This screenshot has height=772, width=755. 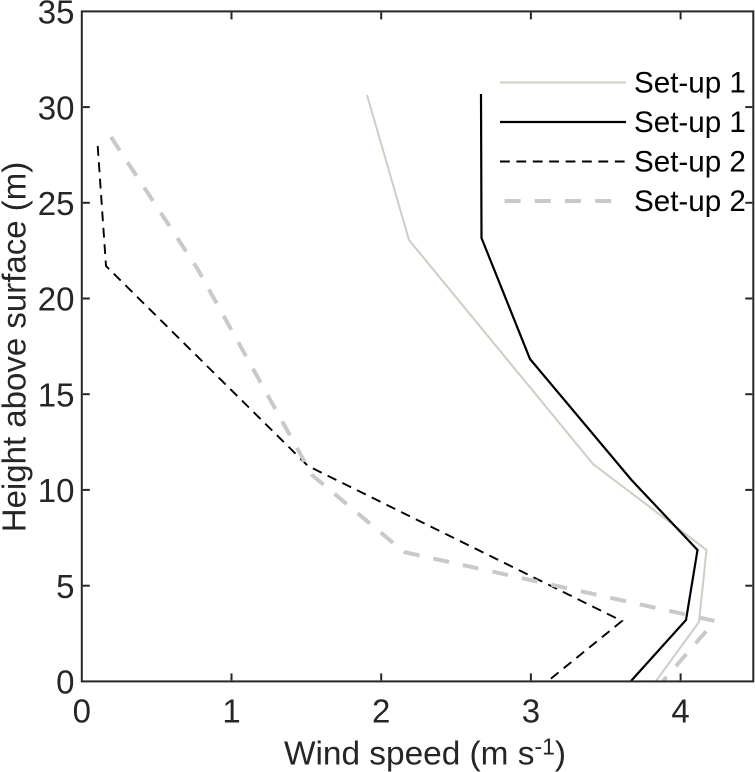 I want to click on svg-text: 5, so click(x=65, y=586).